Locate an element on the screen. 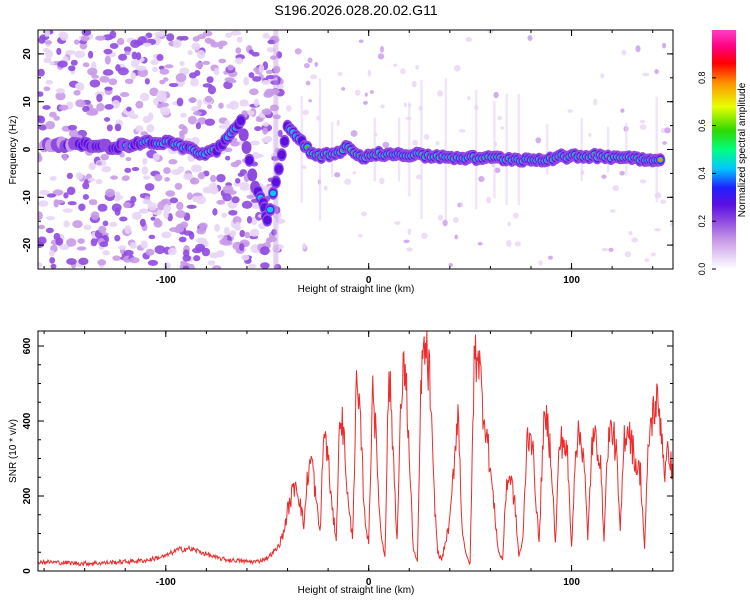 Image resolution: width=750 pixels, height=600 pixels. y-tick-label: 20 is located at coordinates (27, 54).